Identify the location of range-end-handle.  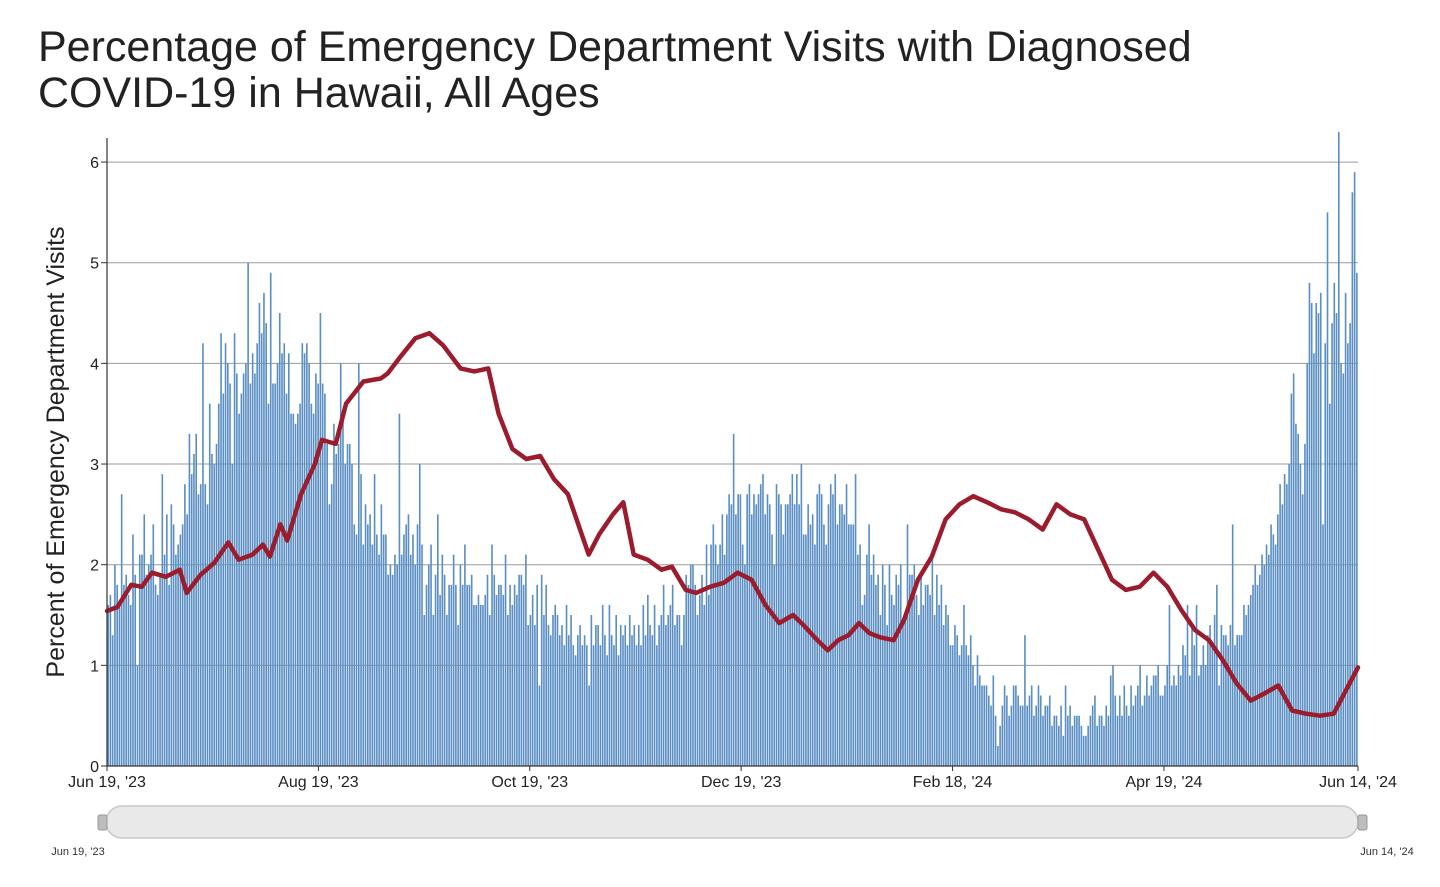
(1362, 822).